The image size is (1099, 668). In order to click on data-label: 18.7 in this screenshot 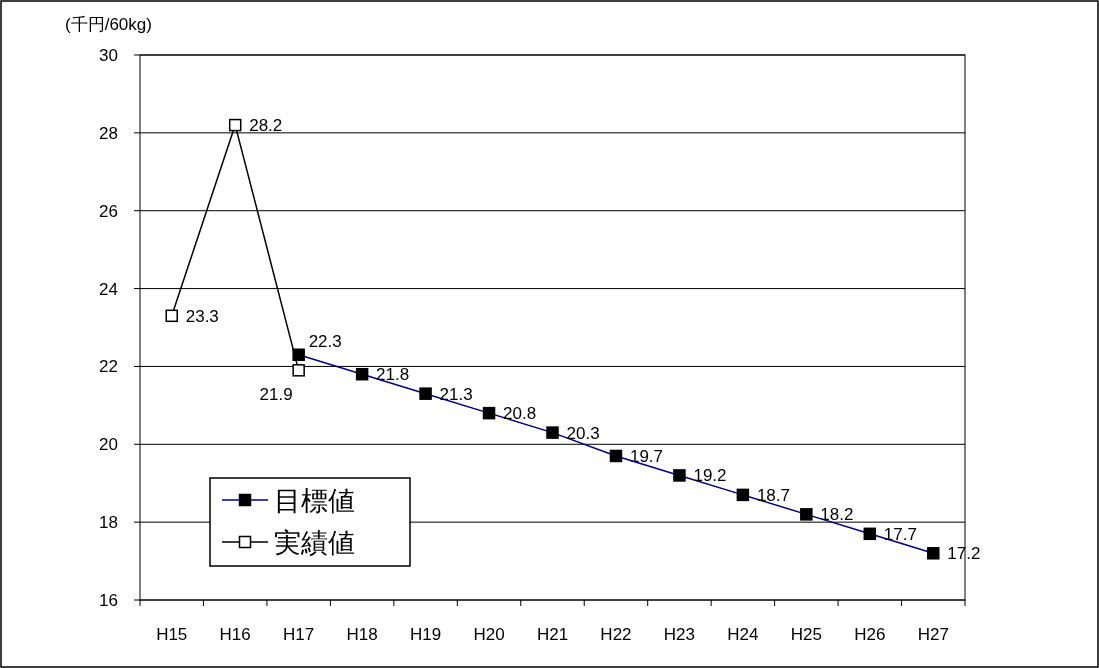, I will do `click(773, 495)`.